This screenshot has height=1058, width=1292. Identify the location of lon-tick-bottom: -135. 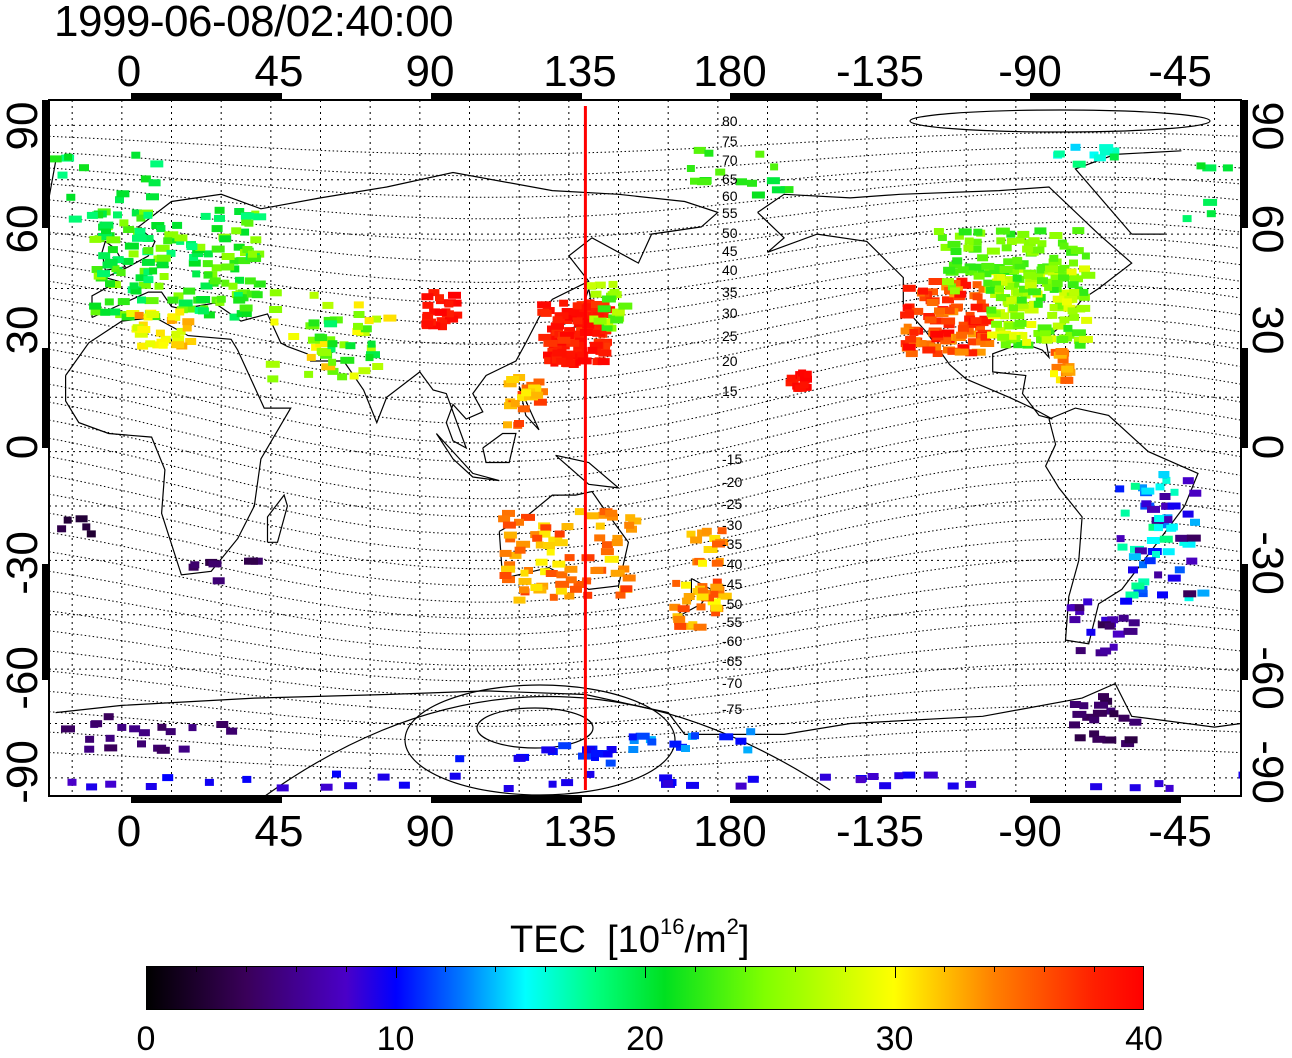
(880, 831).